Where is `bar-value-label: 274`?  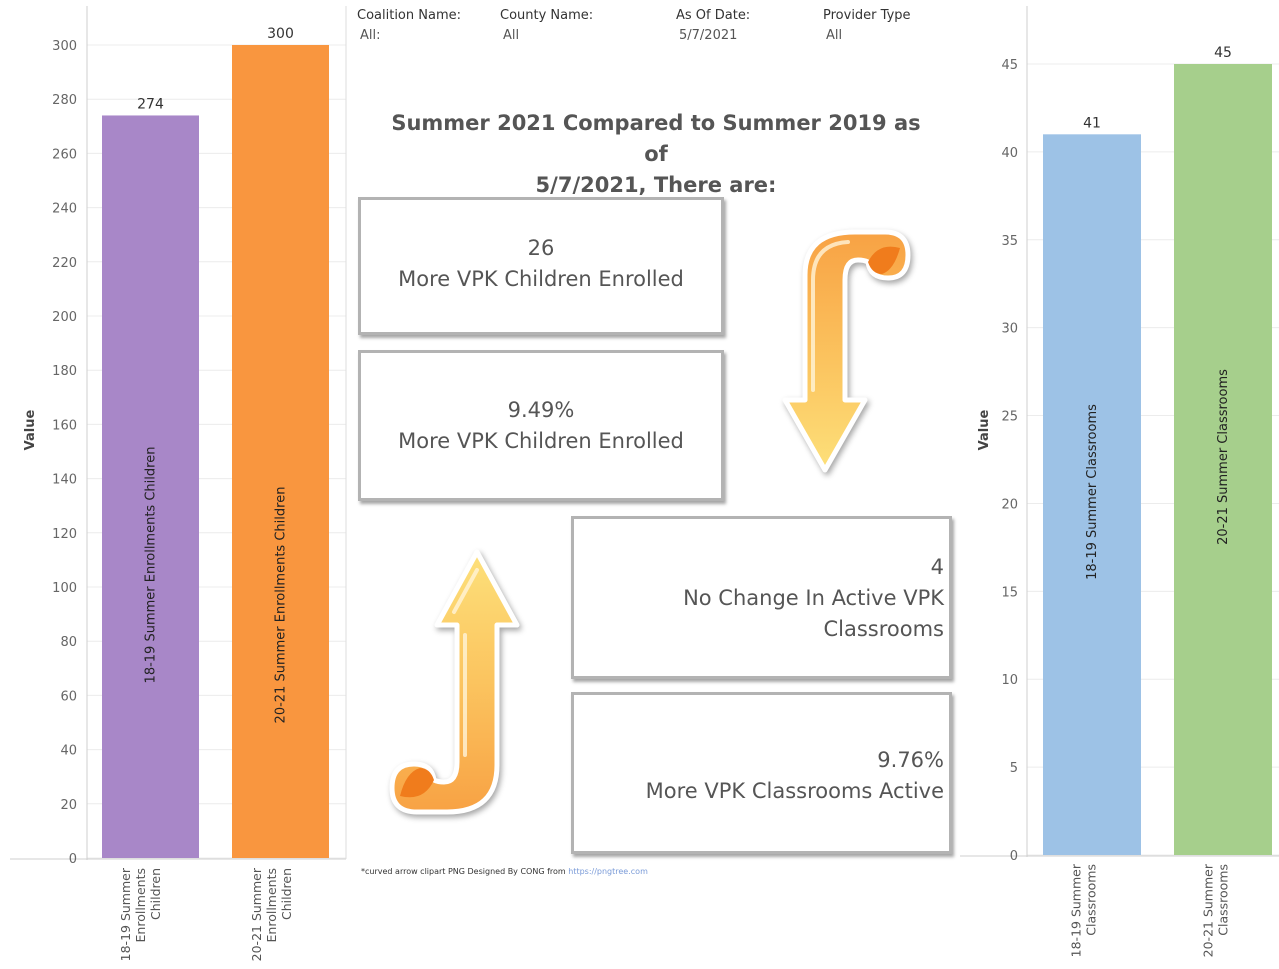 bar-value-label: 274 is located at coordinates (150, 104).